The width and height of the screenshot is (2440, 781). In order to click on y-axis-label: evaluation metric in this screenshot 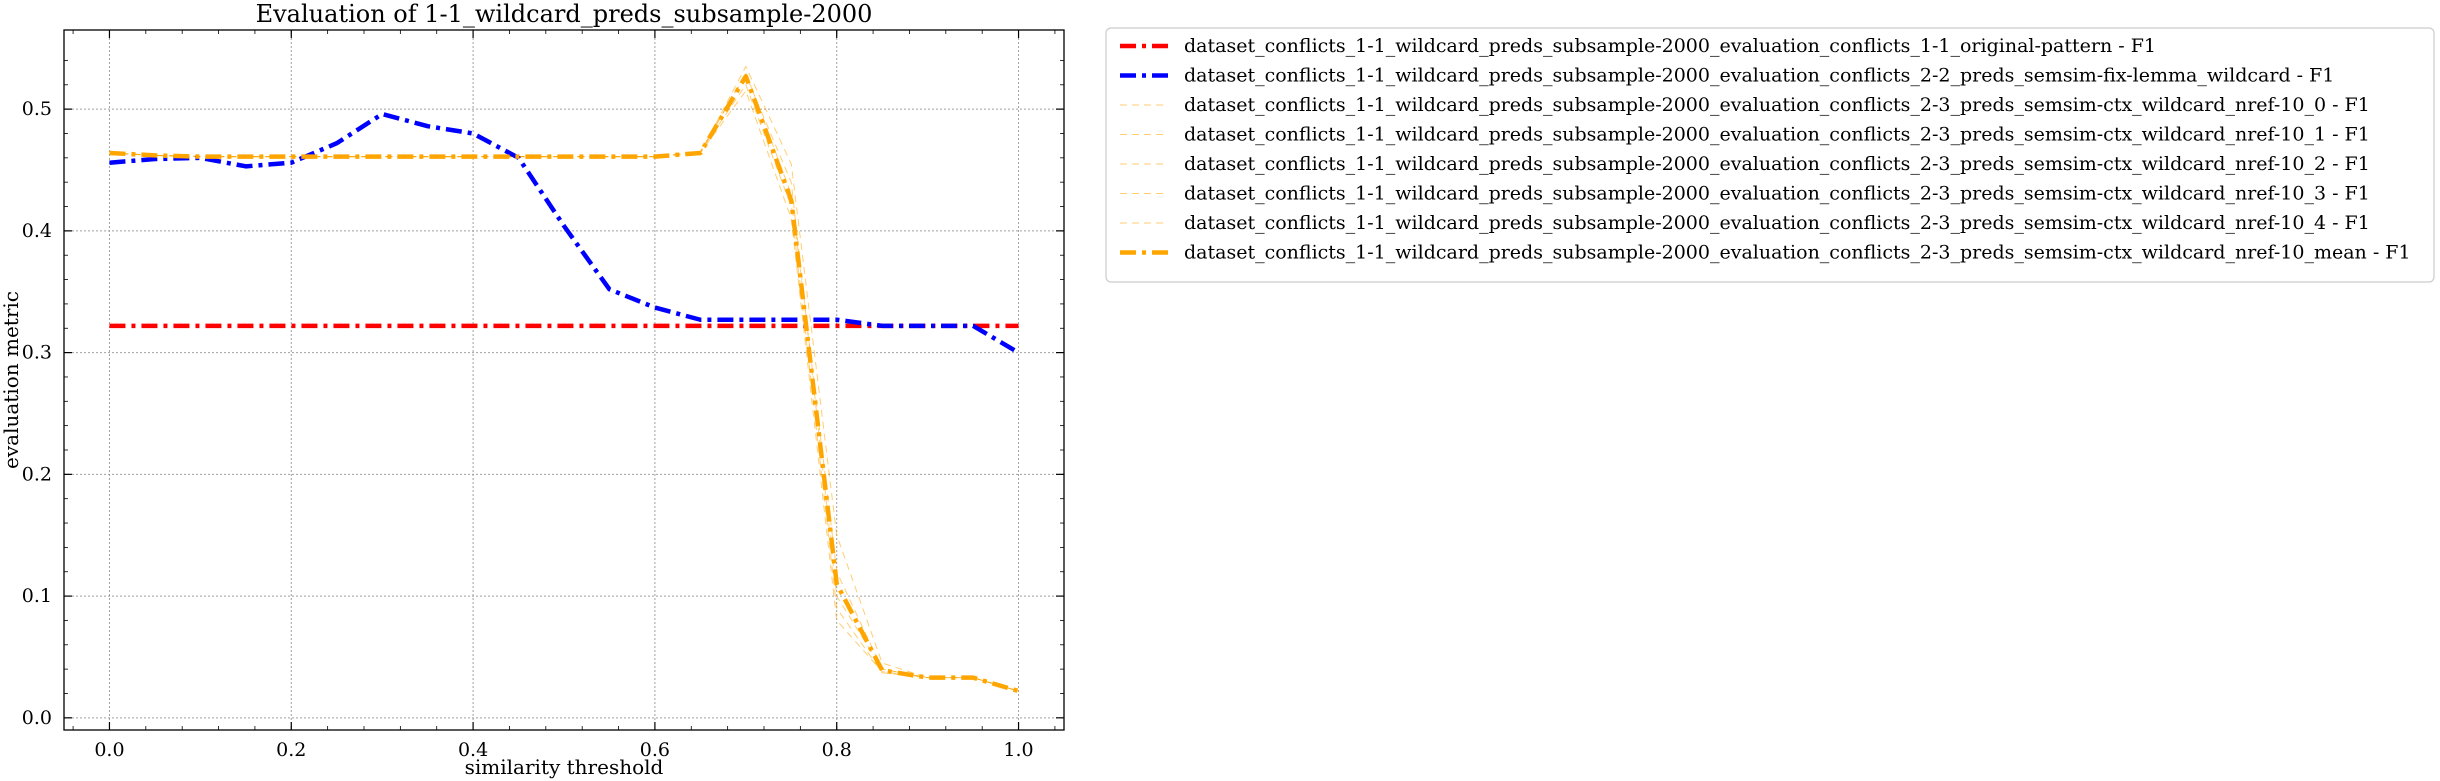, I will do `click(11, 380)`.